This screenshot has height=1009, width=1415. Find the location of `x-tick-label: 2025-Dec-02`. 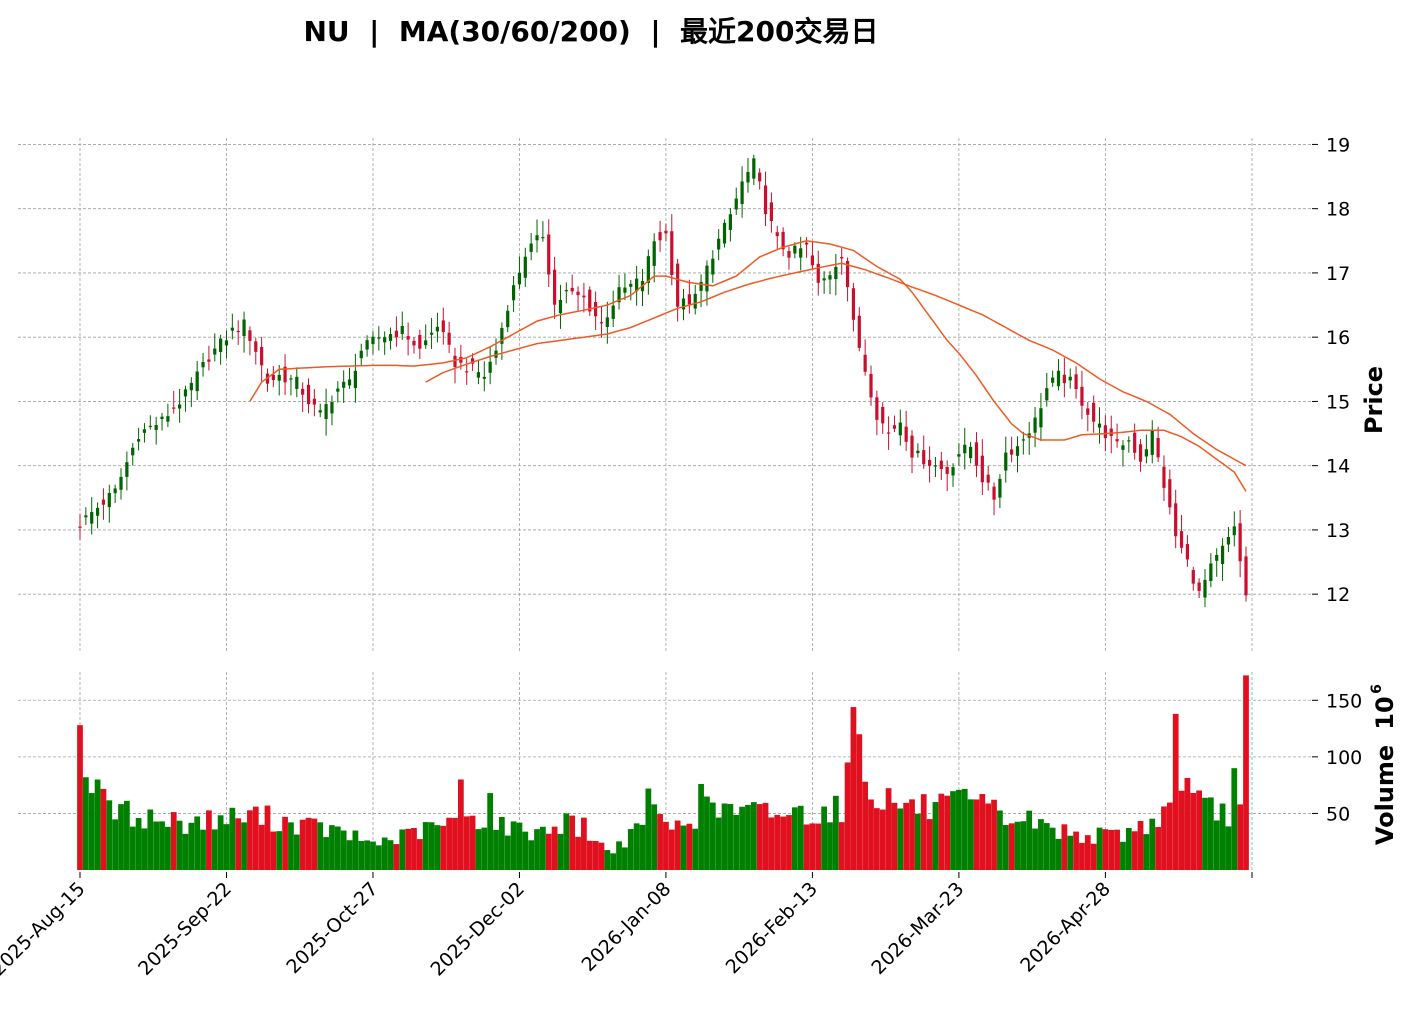

x-tick-label: 2025-Dec-02 is located at coordinates (477, 929).